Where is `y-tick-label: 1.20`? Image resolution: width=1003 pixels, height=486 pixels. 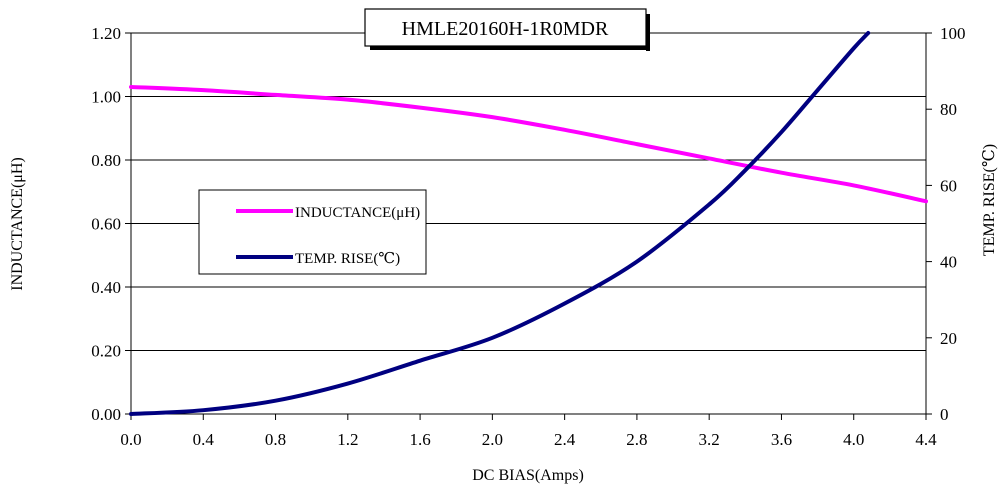 y-tick-label: 1.20 is located at coordinates (106, 33).